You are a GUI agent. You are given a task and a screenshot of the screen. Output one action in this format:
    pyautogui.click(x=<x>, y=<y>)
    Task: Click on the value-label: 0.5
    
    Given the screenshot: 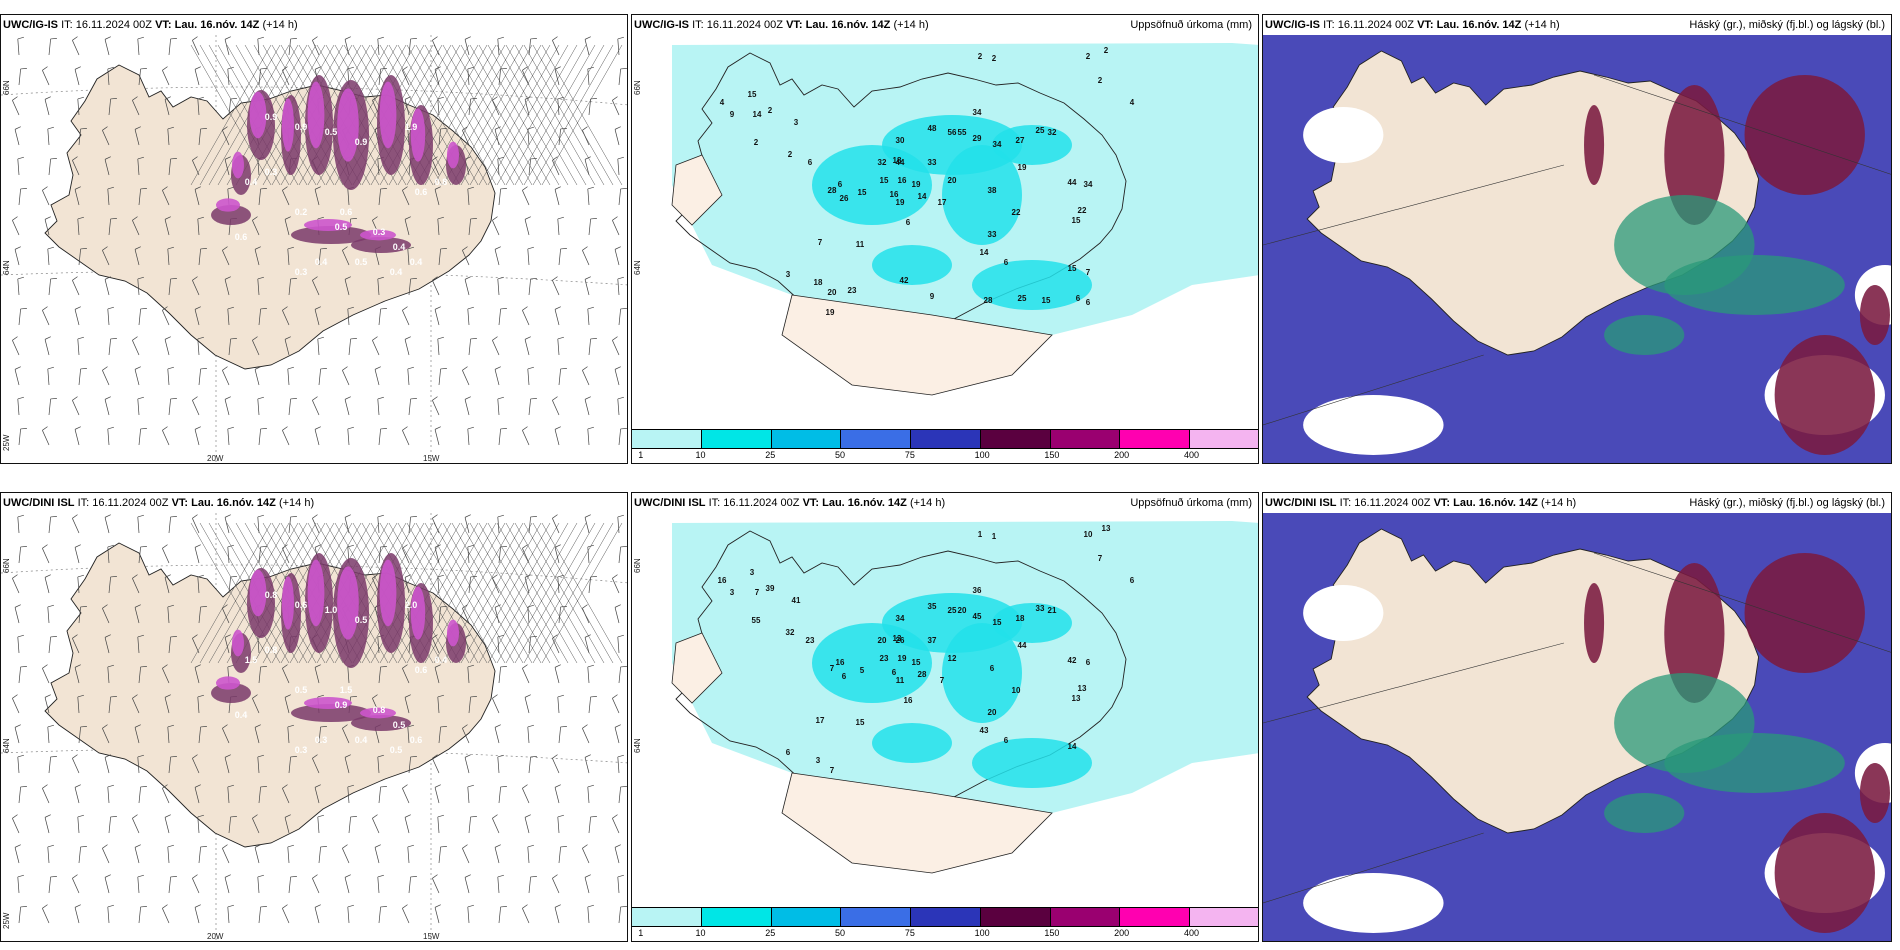 What is the action you would take?
    pyautogui.click(x=341, y=227)
    